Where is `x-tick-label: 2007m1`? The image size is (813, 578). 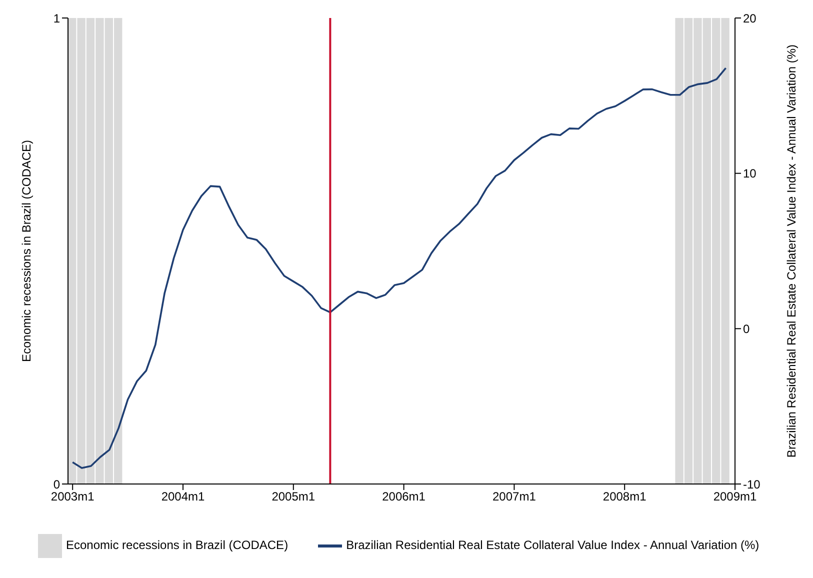 x-tick-label: 2007m1 is located at coordinates (514, 497).